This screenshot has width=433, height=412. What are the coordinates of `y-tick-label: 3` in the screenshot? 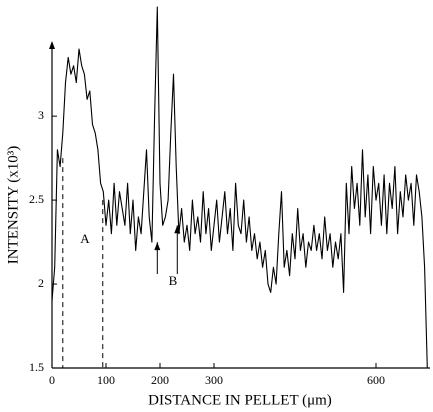 It's located at (41, 115).